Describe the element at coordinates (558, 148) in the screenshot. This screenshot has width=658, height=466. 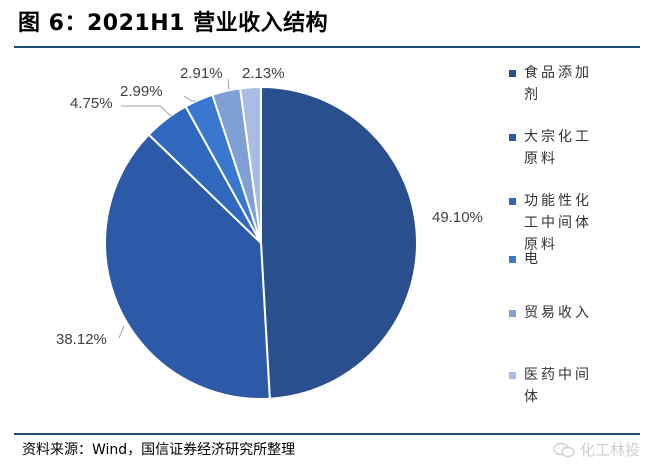
I see `legend-label: 大宗化工 原料` at that location.